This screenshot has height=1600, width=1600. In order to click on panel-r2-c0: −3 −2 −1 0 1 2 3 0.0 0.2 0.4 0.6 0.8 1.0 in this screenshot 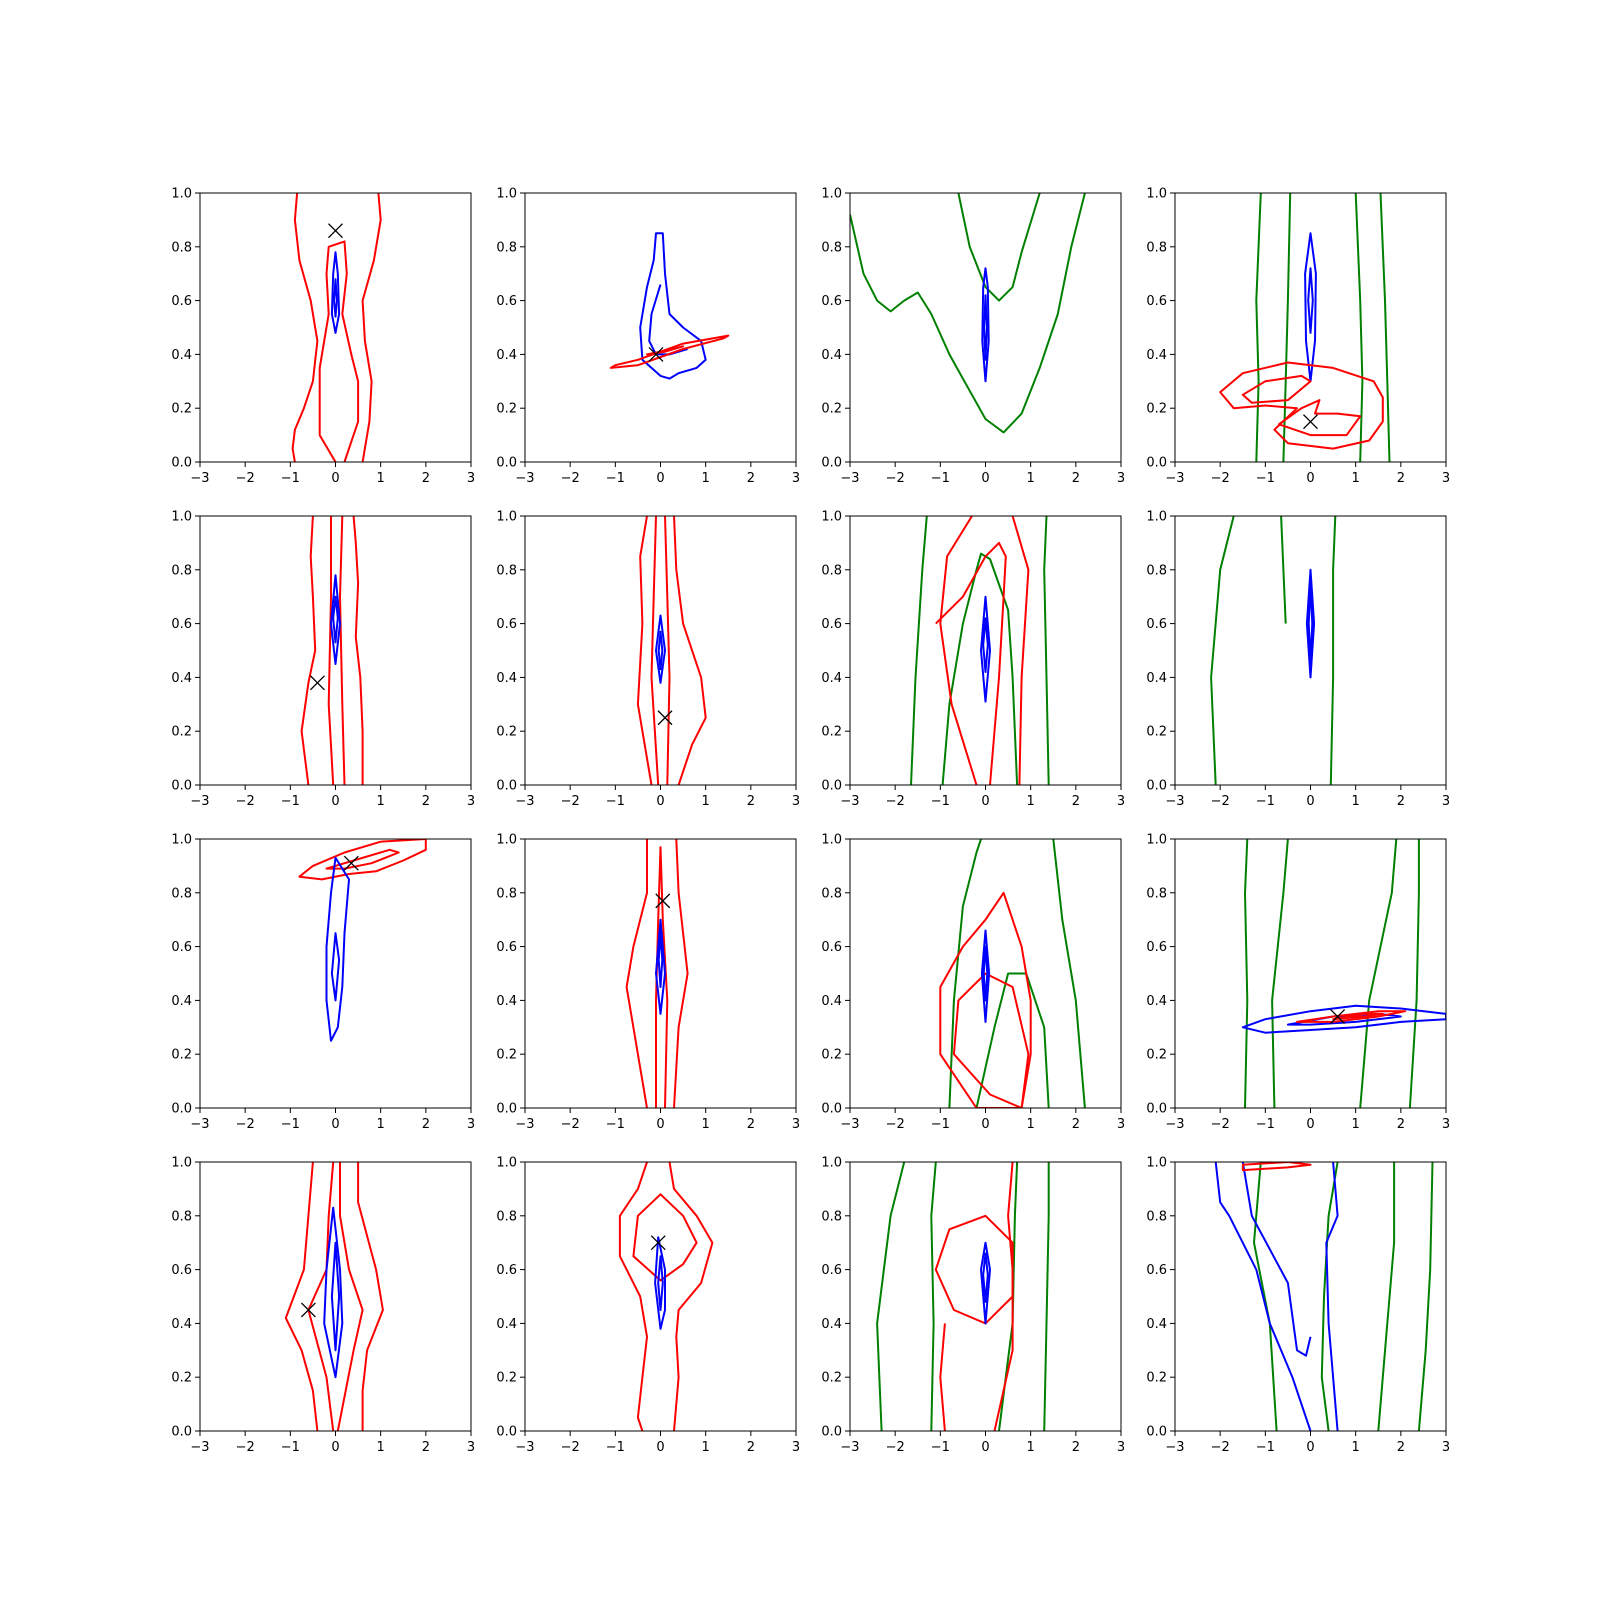, I will do `click(323, 983)`.